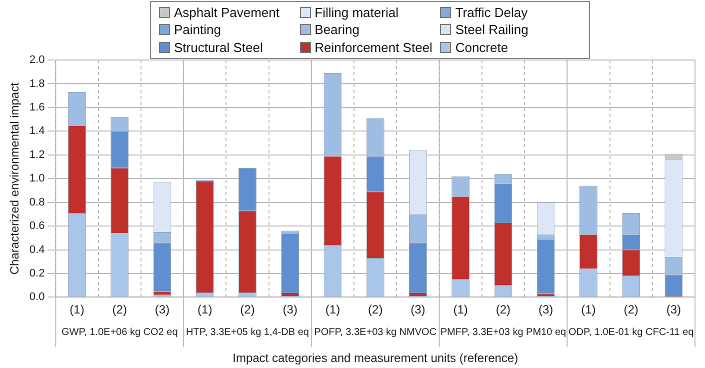  I want to click on y-tick-label: 0.6, so click(37, 226).